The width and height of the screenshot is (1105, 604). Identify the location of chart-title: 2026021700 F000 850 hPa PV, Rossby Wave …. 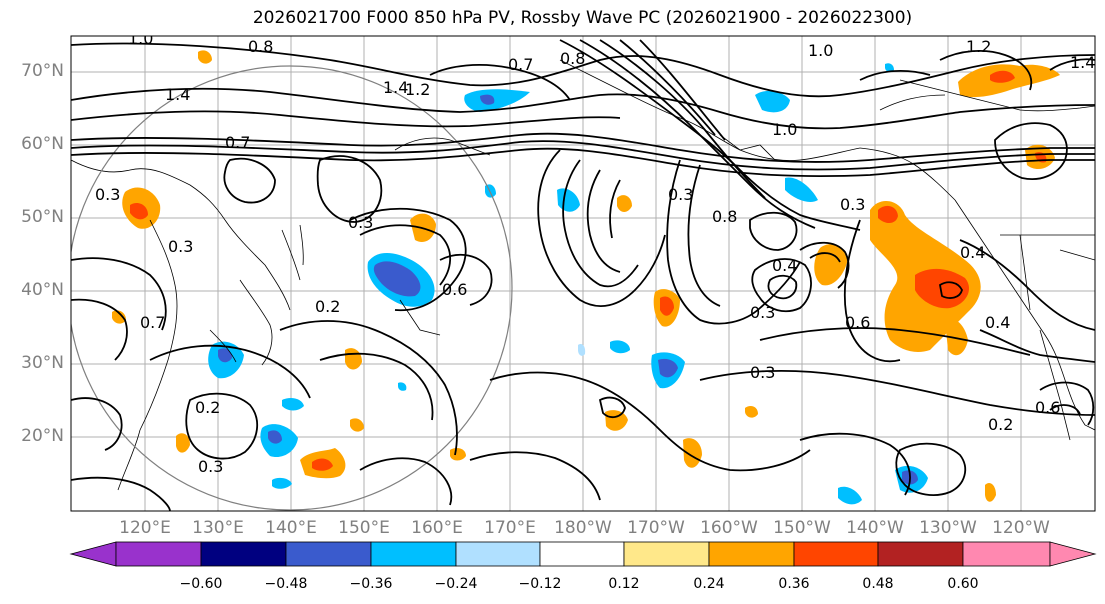
(582, 18).